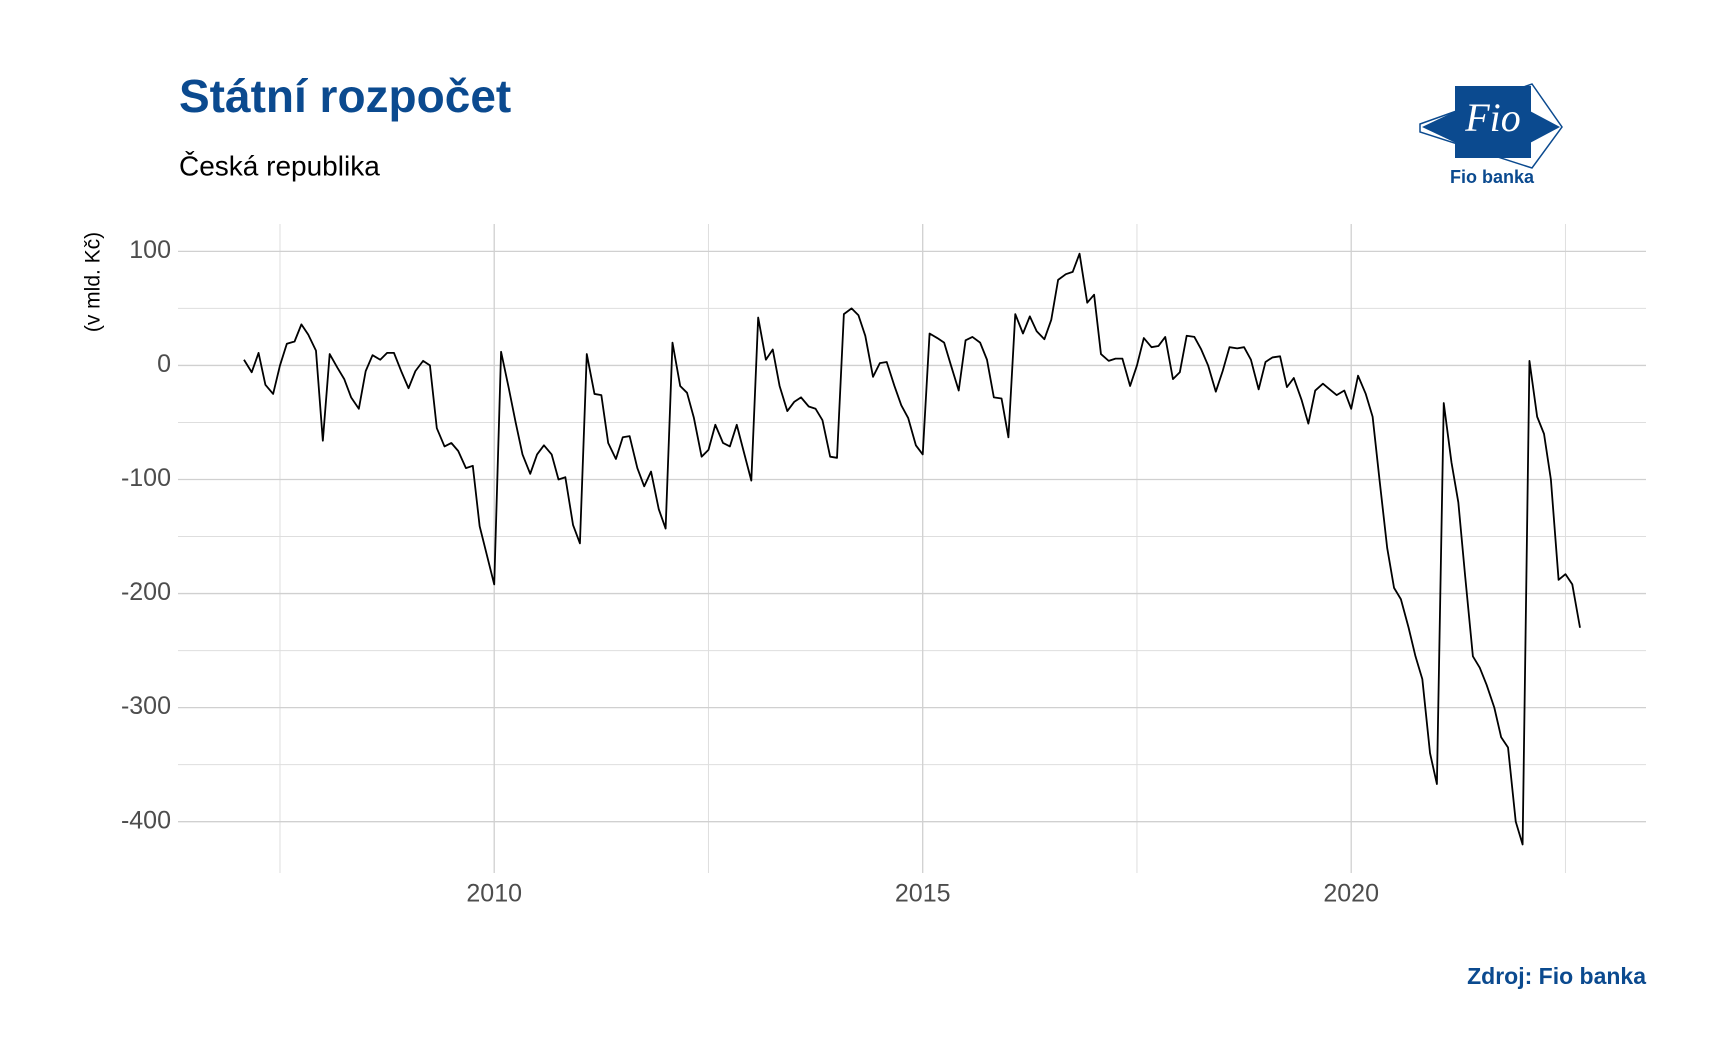  What do you see at coordinates (279, 165) in the screenshot?
I see `chart-subtitle: Česká republika` at bounding box center [279, 165].